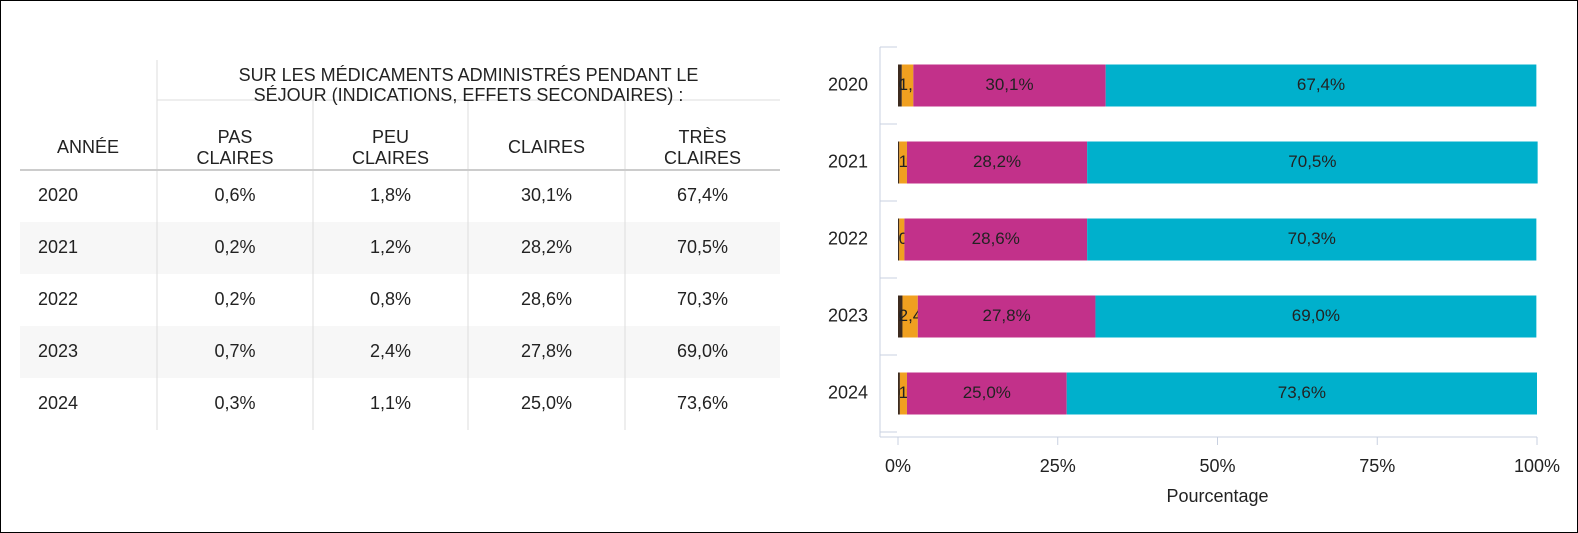 The width and height of the screenshot is (1578, 533). I want to click on x-axis-label: Pourcentage, so click(1217, 496).